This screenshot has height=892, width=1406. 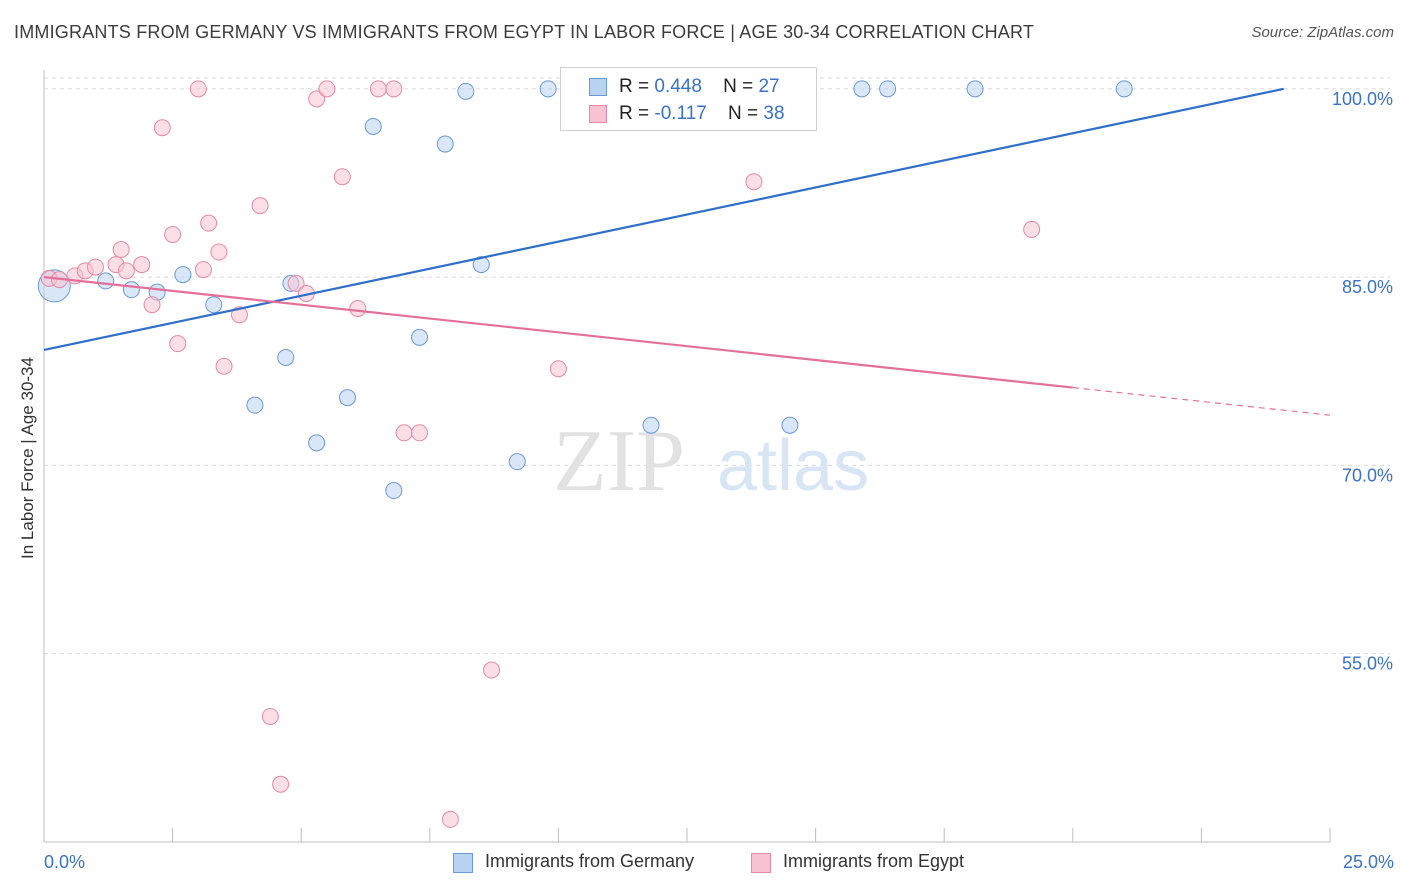 I want to click on egypt-trend-line, so click(x=558, y=332).